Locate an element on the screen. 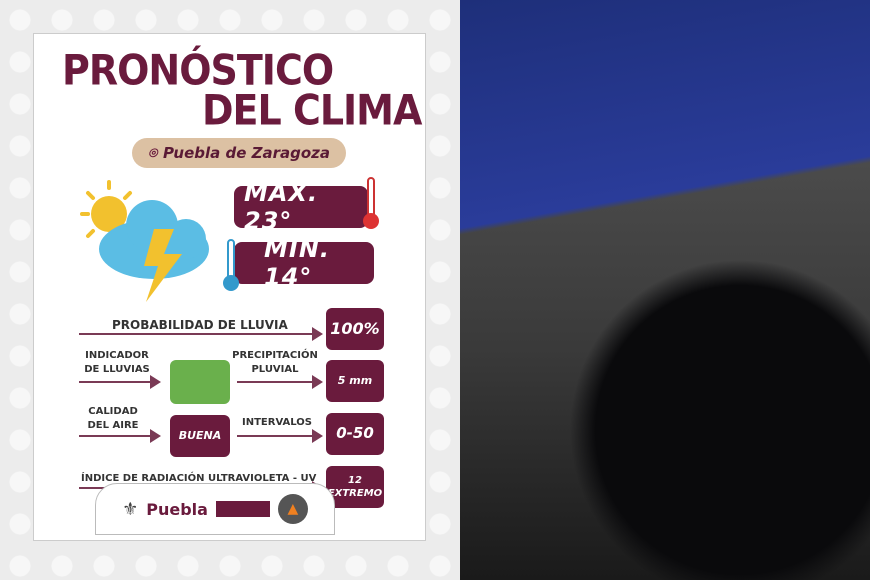 The width and height of the screenshot is (870, 580). rain-probability-label: PROBABILIDAD DE LLUVIA is located at coordinates (200, 325).